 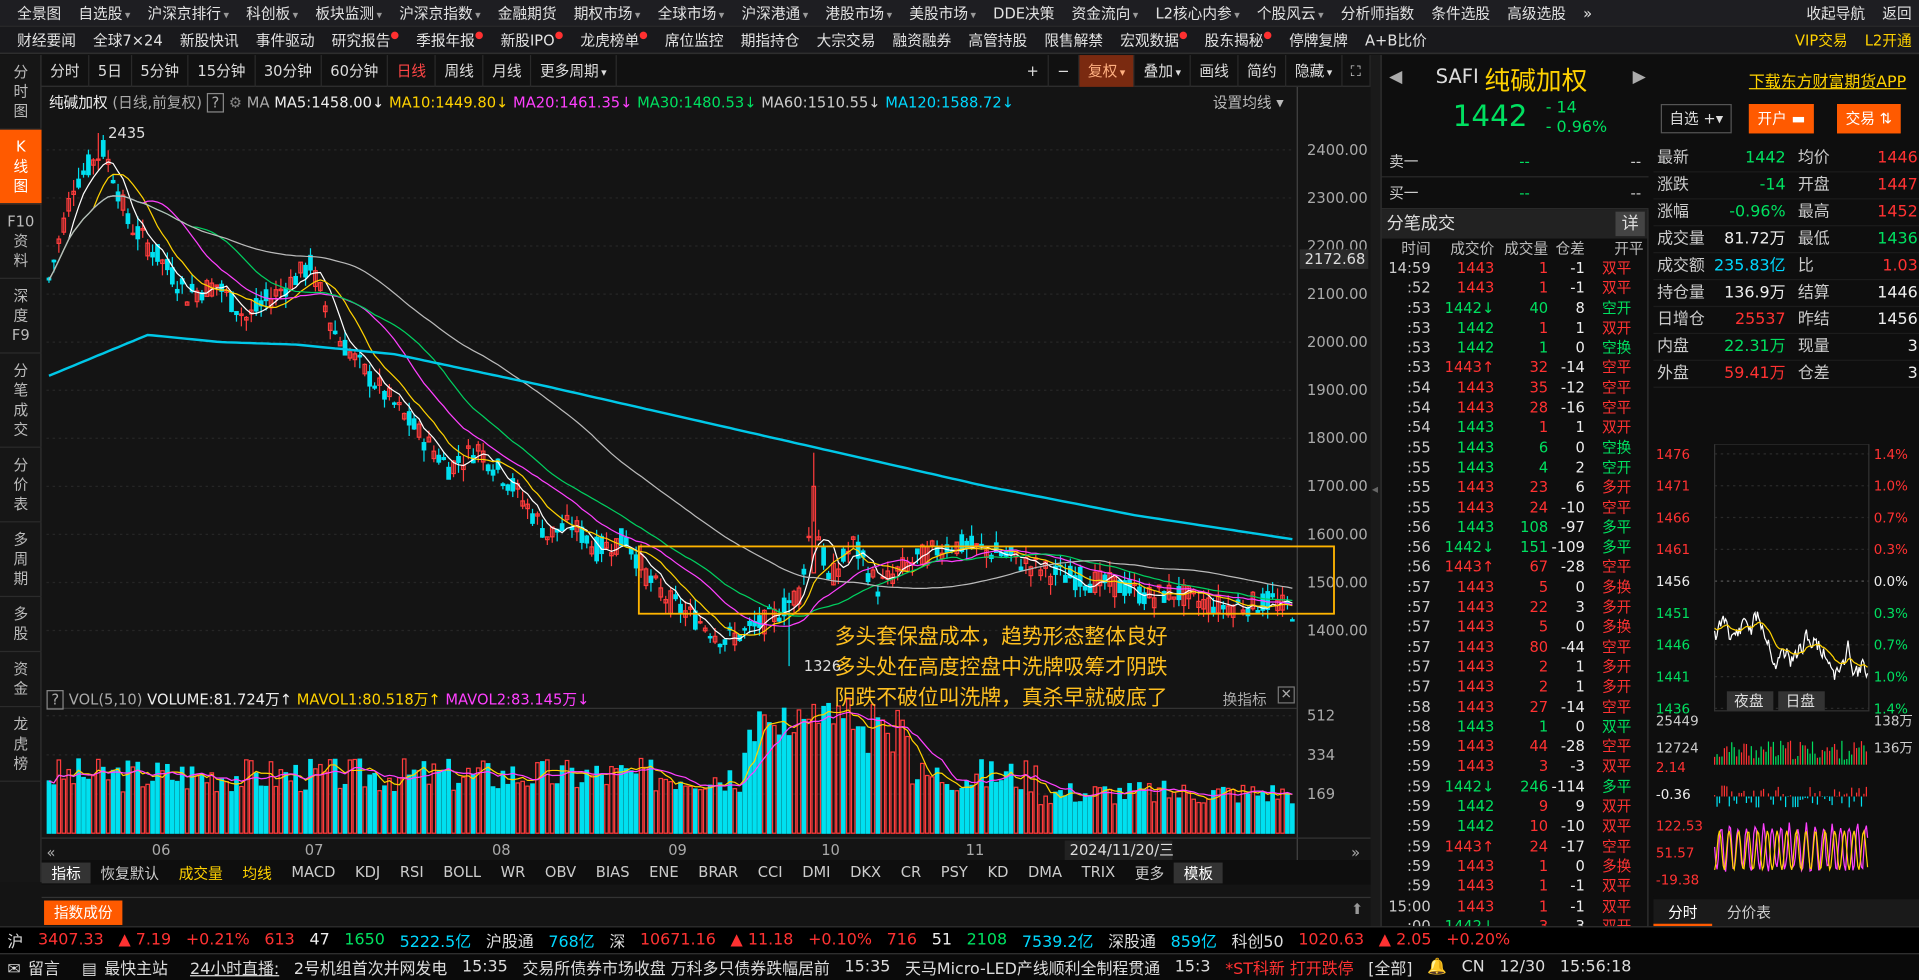 What do you see at coordinates (1827, 82) in the screenshot?
I see `download-app-link: 下载东方财富期货APP` at bounding box center [1827, 82].